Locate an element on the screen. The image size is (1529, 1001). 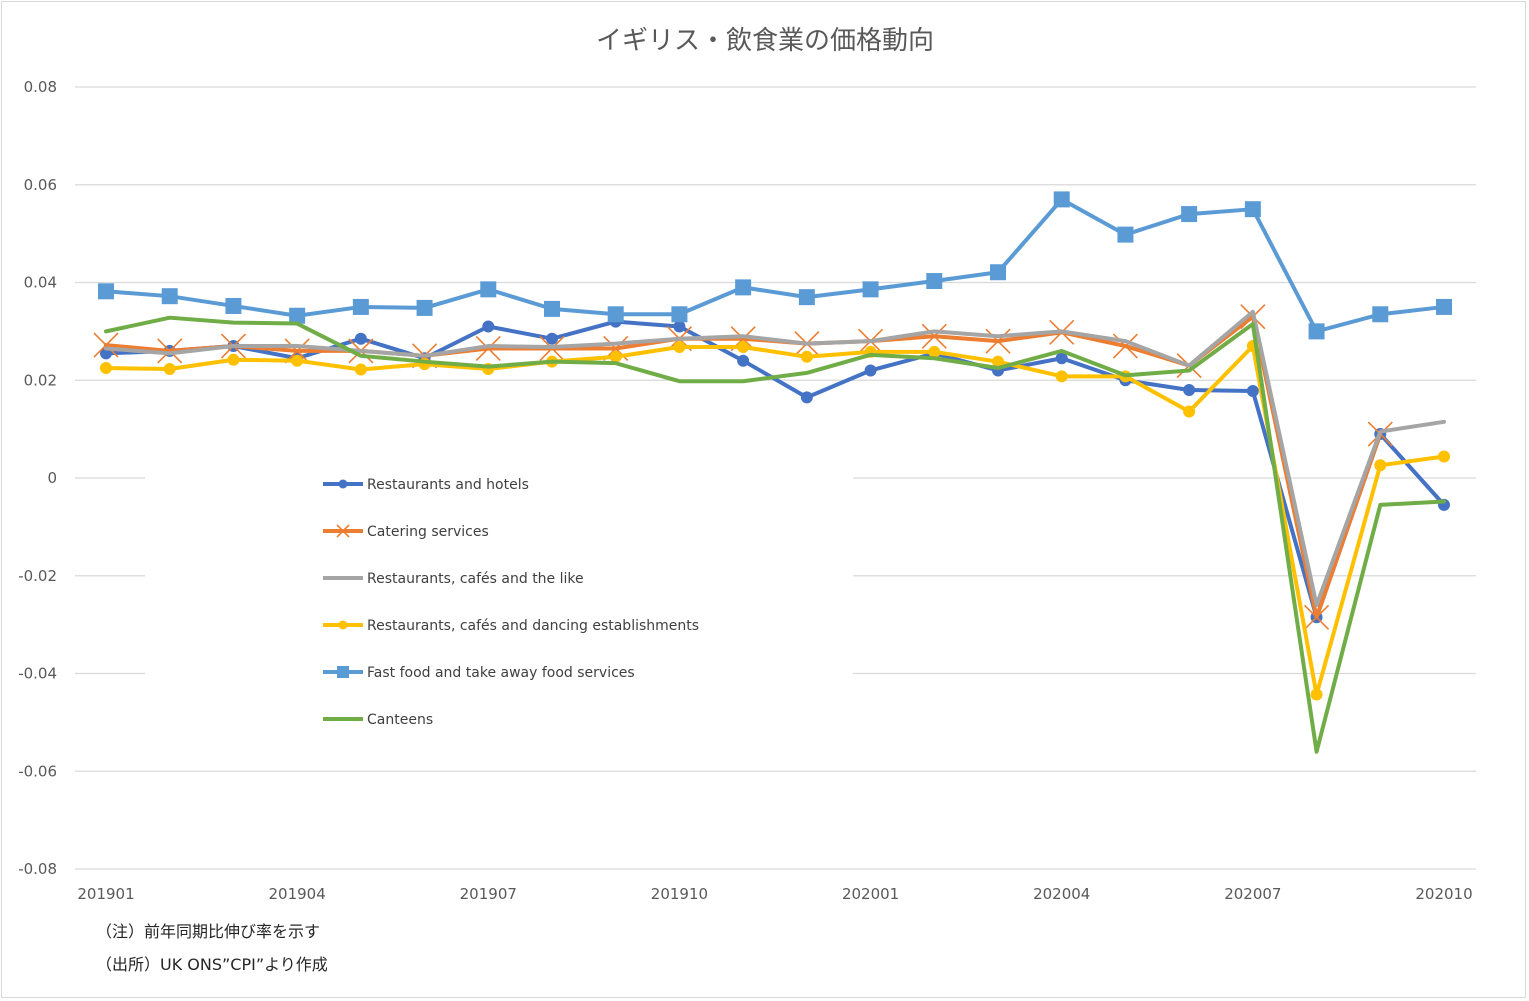
legend-entry: Catering services is located at coordinates (406, 532).